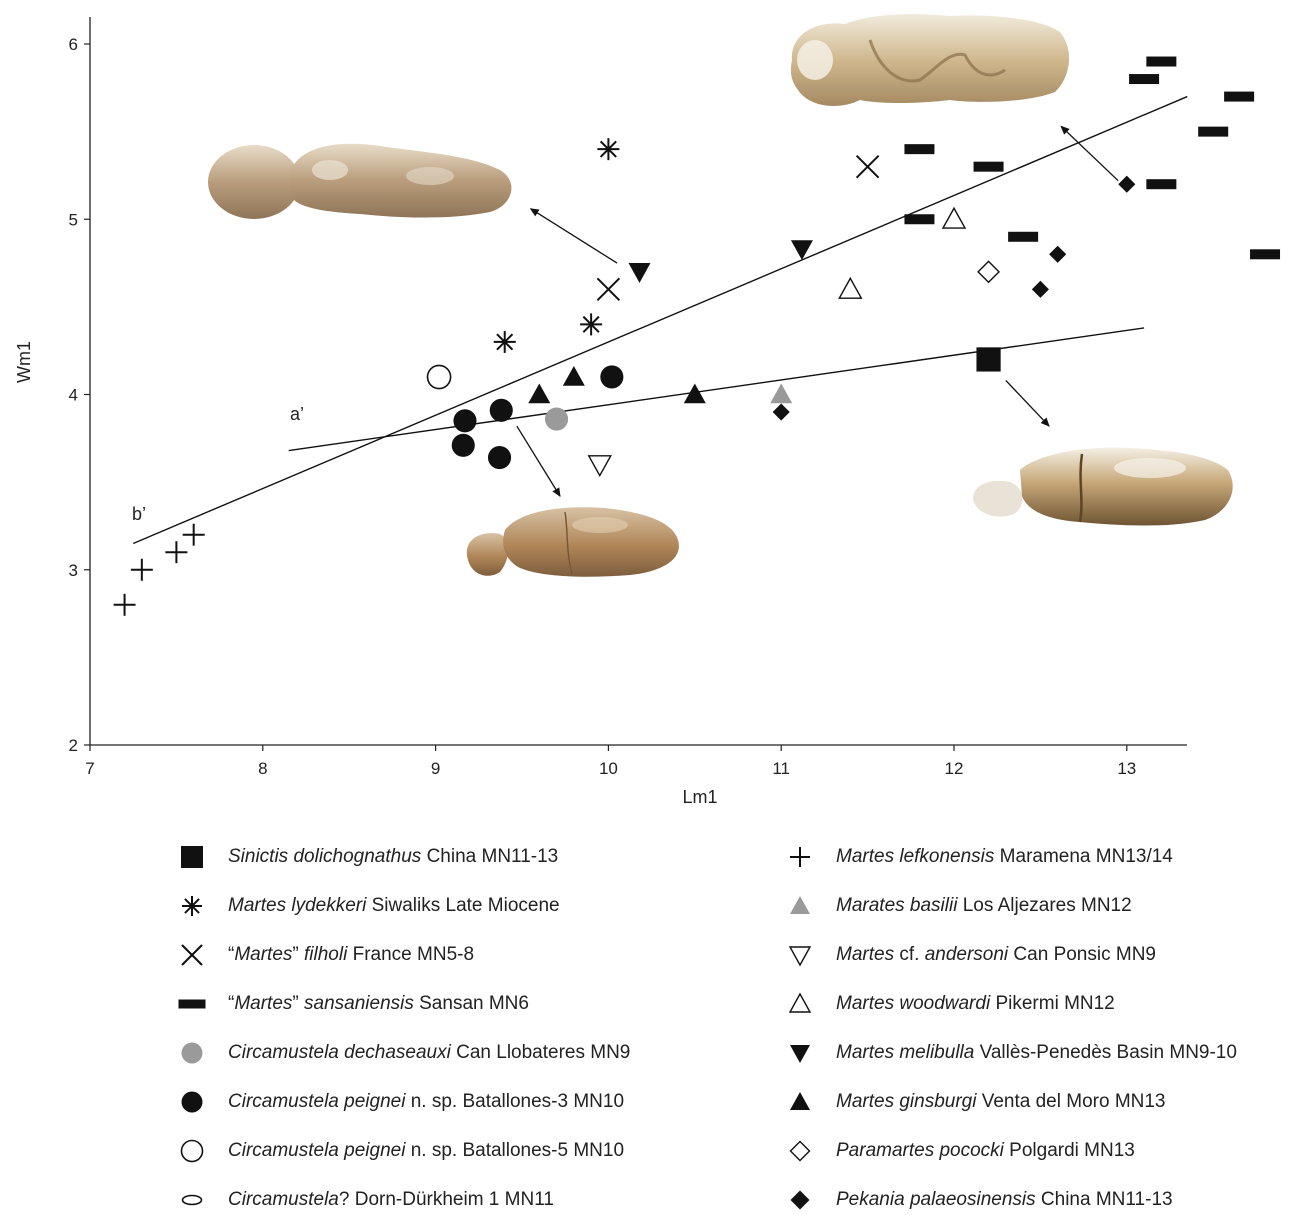  Describe the element at coordinates (906, 1101) in the screenshot. I see `legend-label-part: Martes ginsburgi` at that location.